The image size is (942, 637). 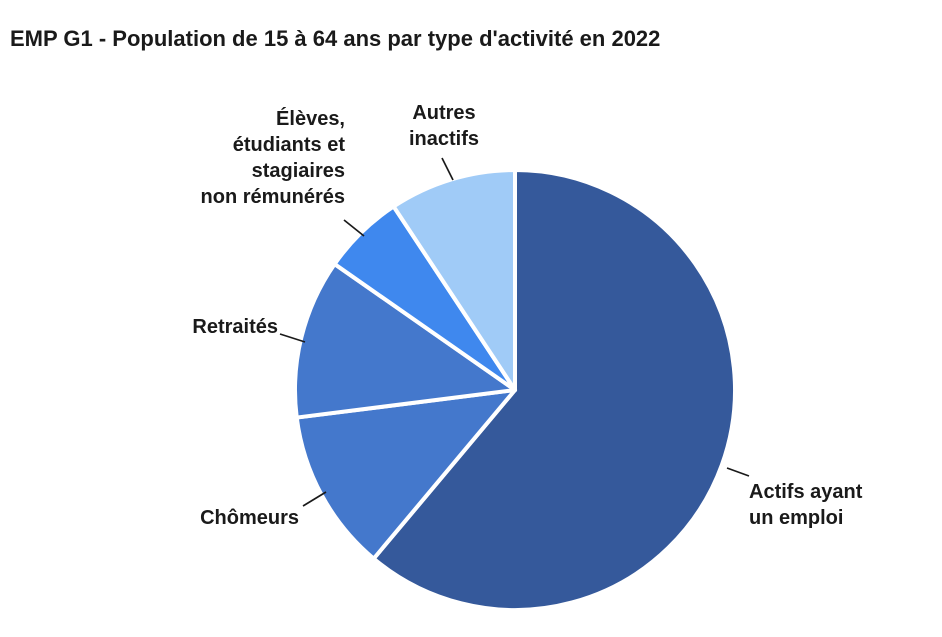 I want to click on slice-label-autres-inactifs: Autres inactifs, so click(x=444, y=126).